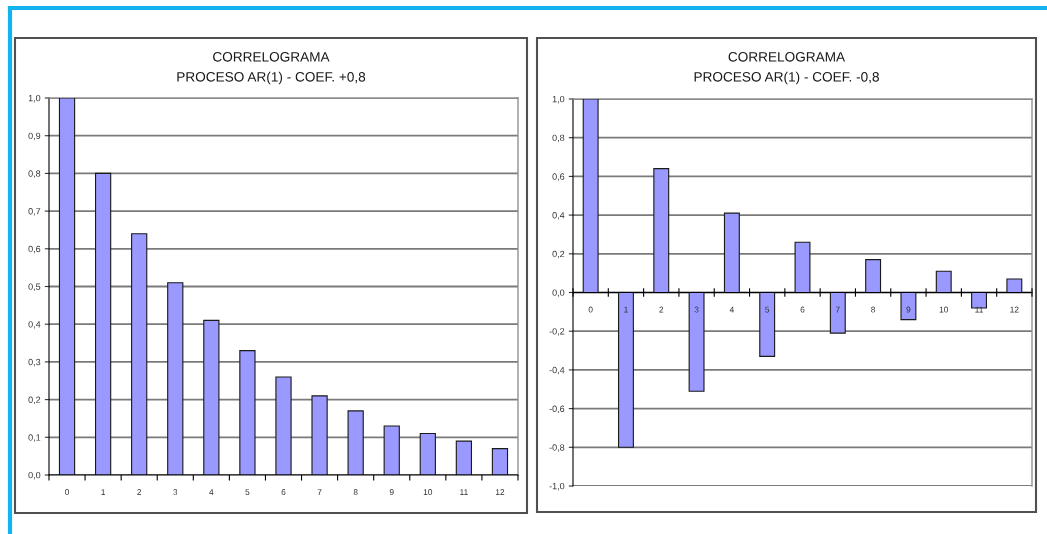  I want to click on y-tick-label: -0,4, so click(557, 370).